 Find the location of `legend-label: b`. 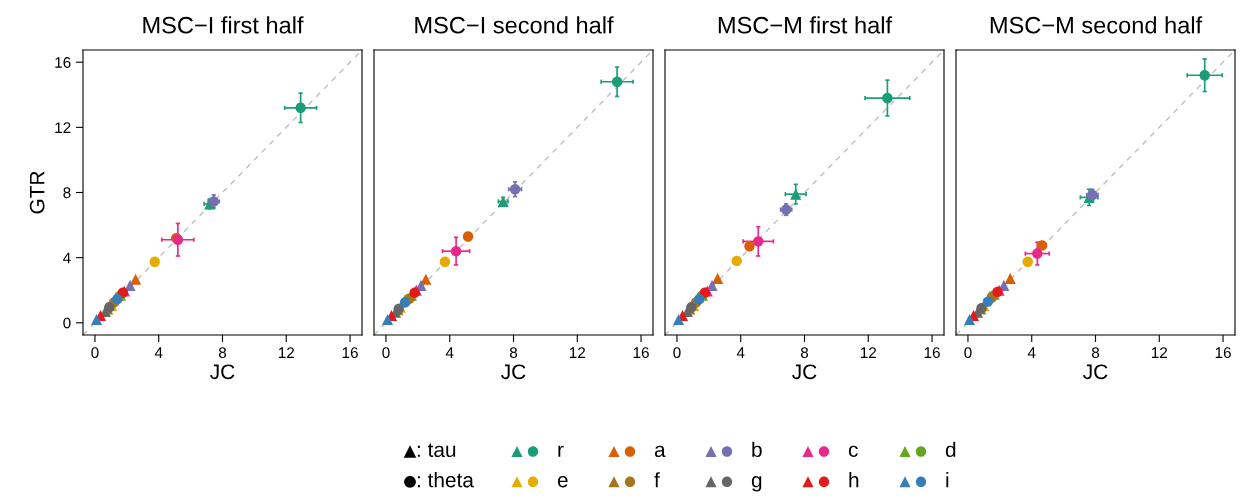

legend-label: b is located at coordinates (757, 449).